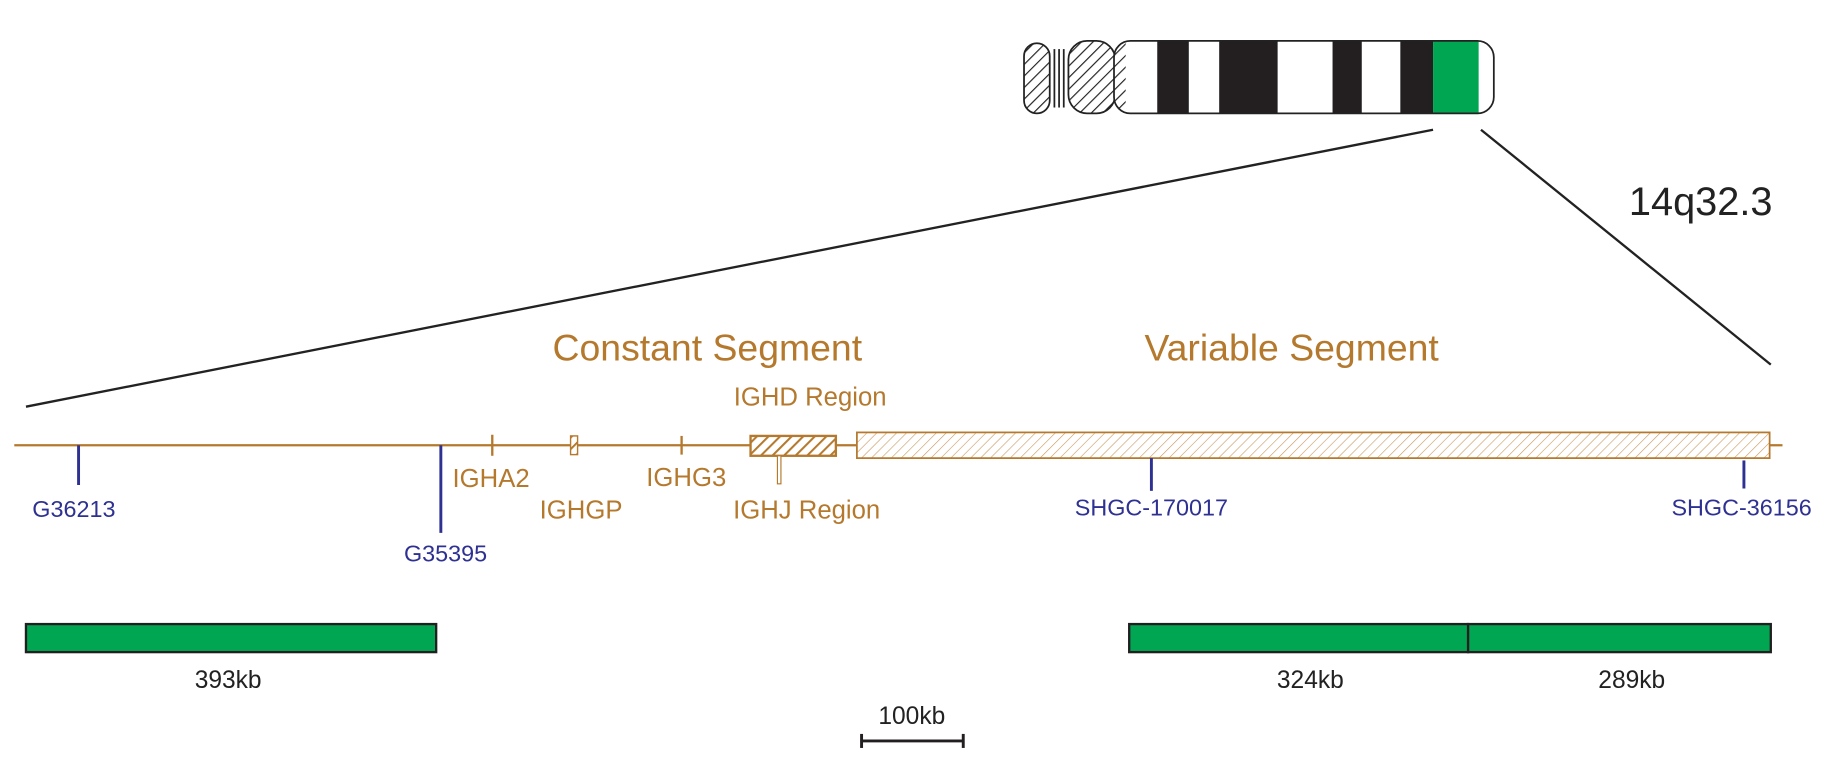 The height and width of the screenshot is (776, 1833). What do you see at coordinates (581, 511) in the screenshot?
I see `gene-label: IGHGP` at bounding box center [581, 511].